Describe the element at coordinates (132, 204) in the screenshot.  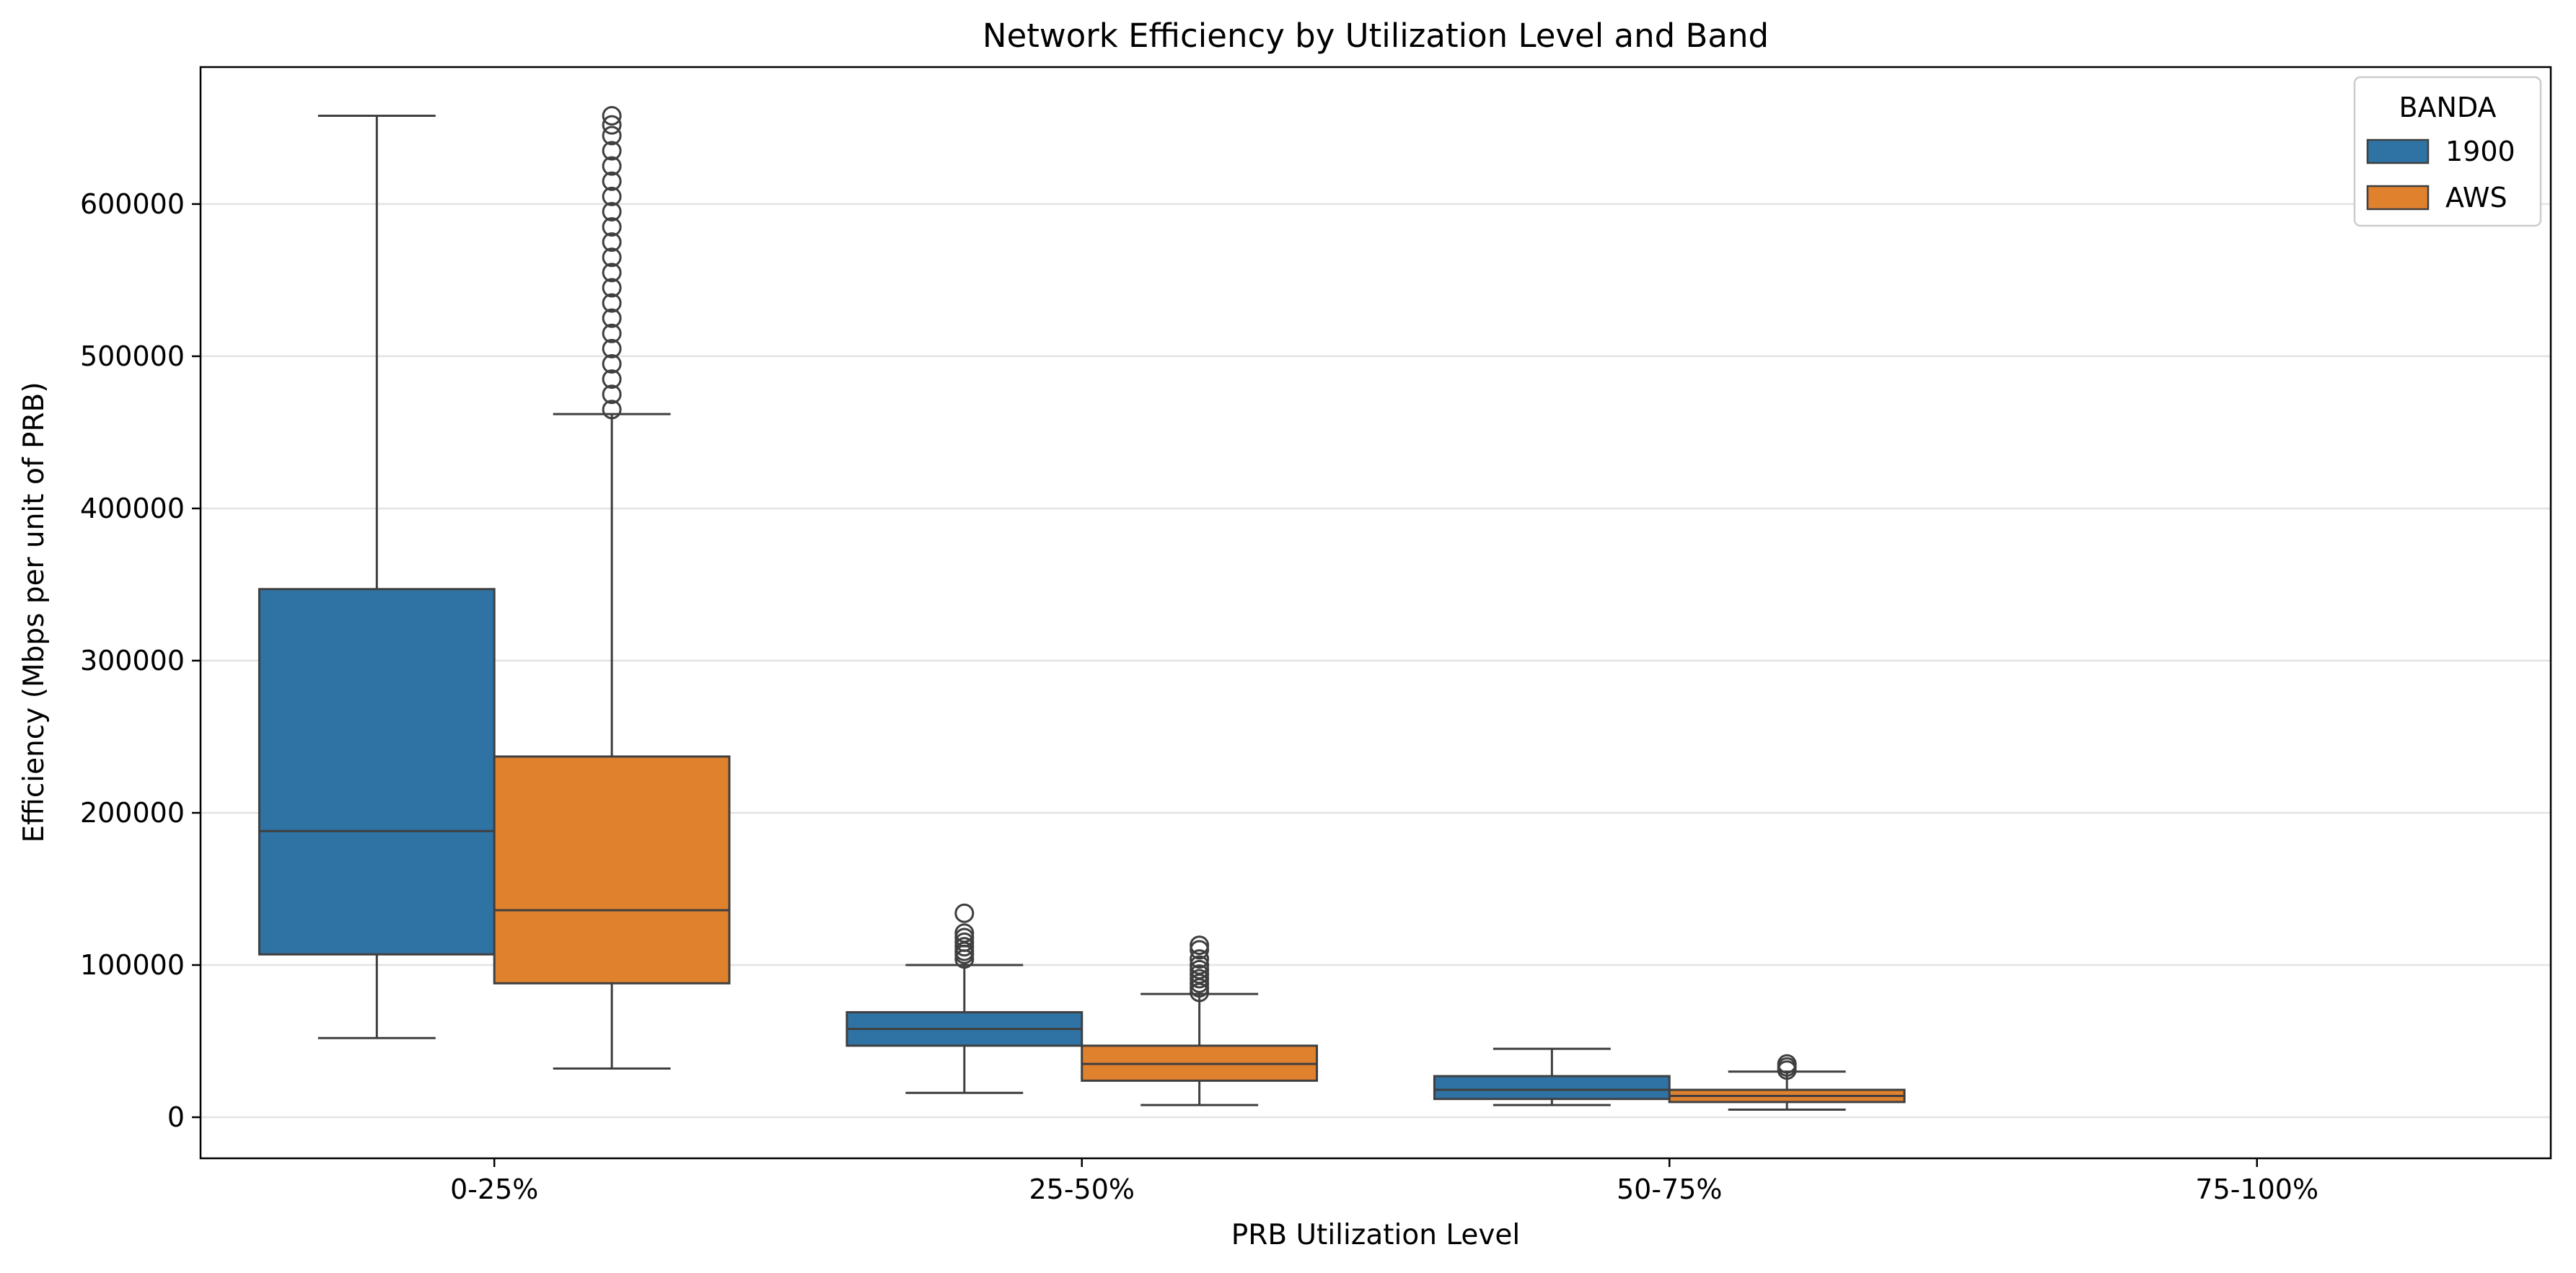
I see `y-tick-label: 600000` at that location.